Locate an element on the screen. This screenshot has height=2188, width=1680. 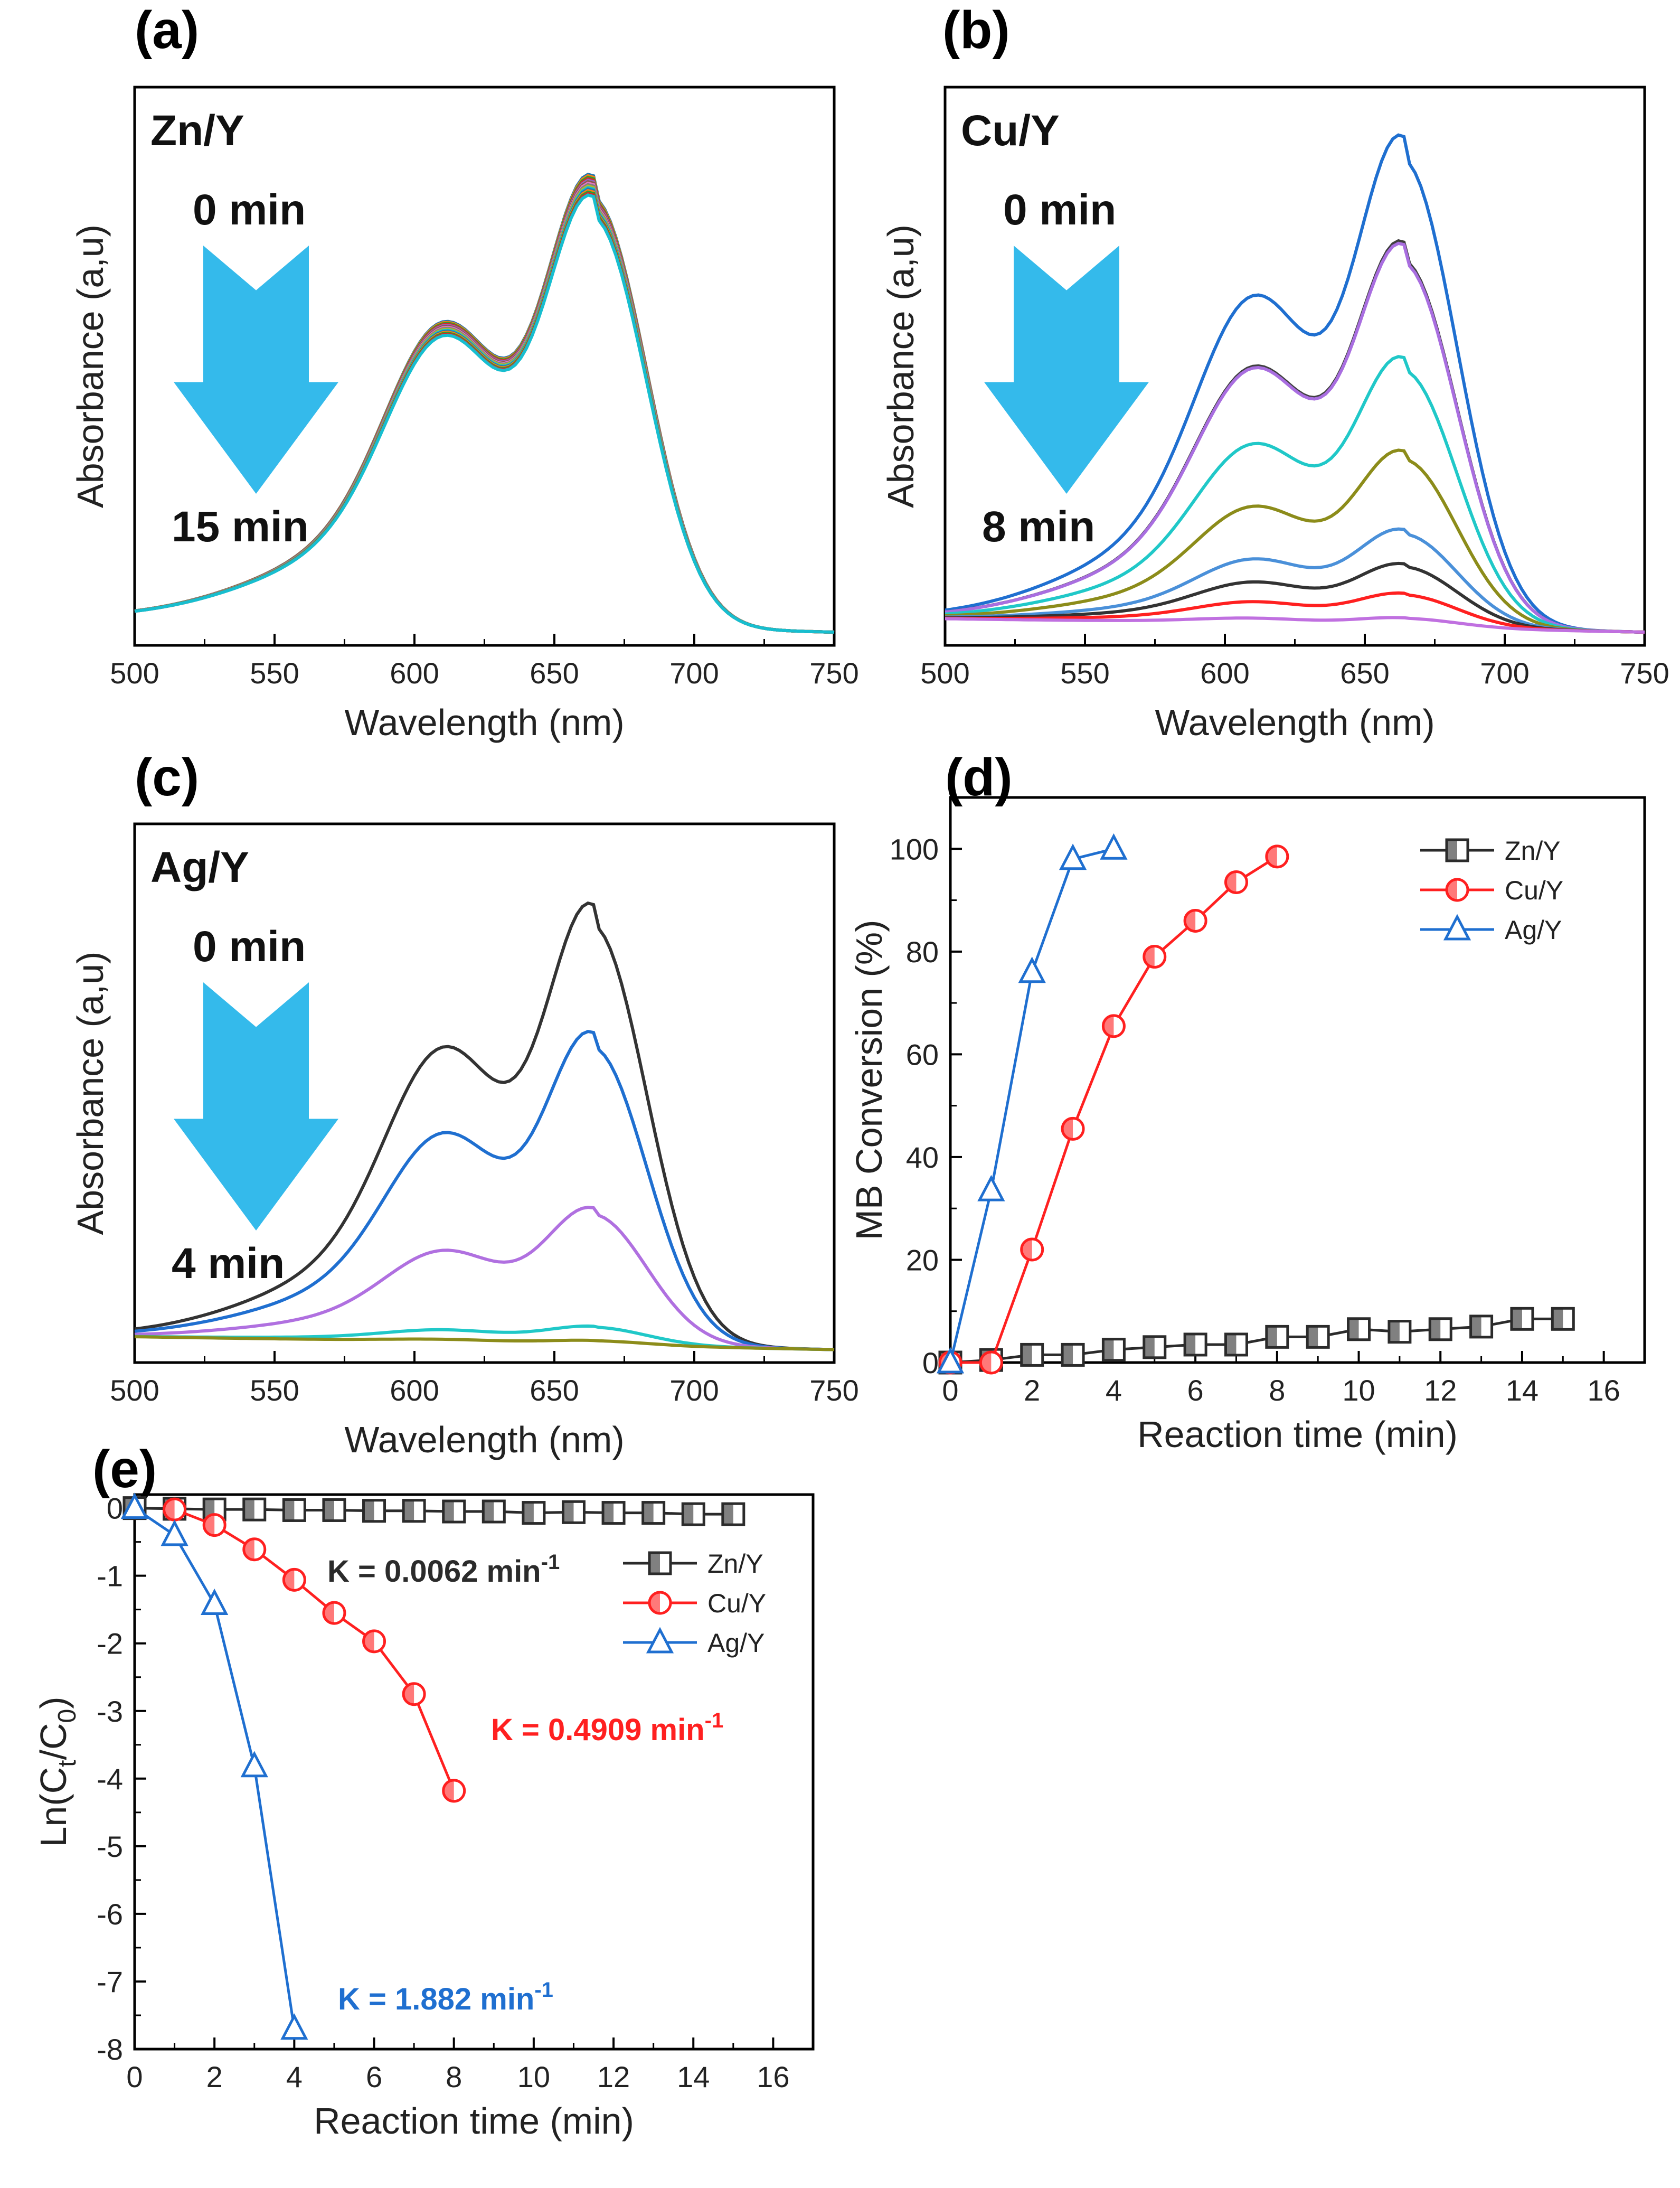
x-tick-label: 500 is located at coordinates (134, 1390).